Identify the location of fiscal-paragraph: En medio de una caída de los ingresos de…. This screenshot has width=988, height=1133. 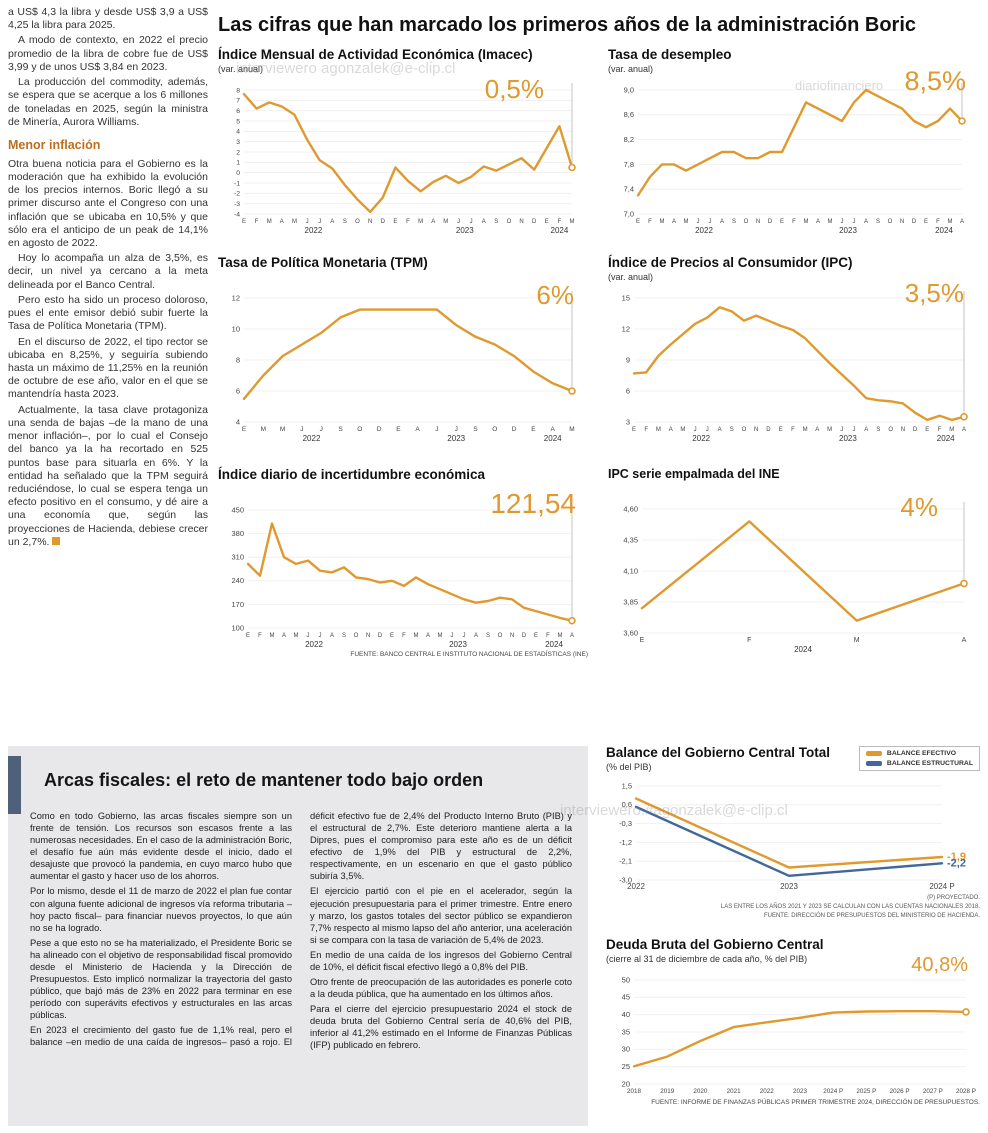
(441, 960).